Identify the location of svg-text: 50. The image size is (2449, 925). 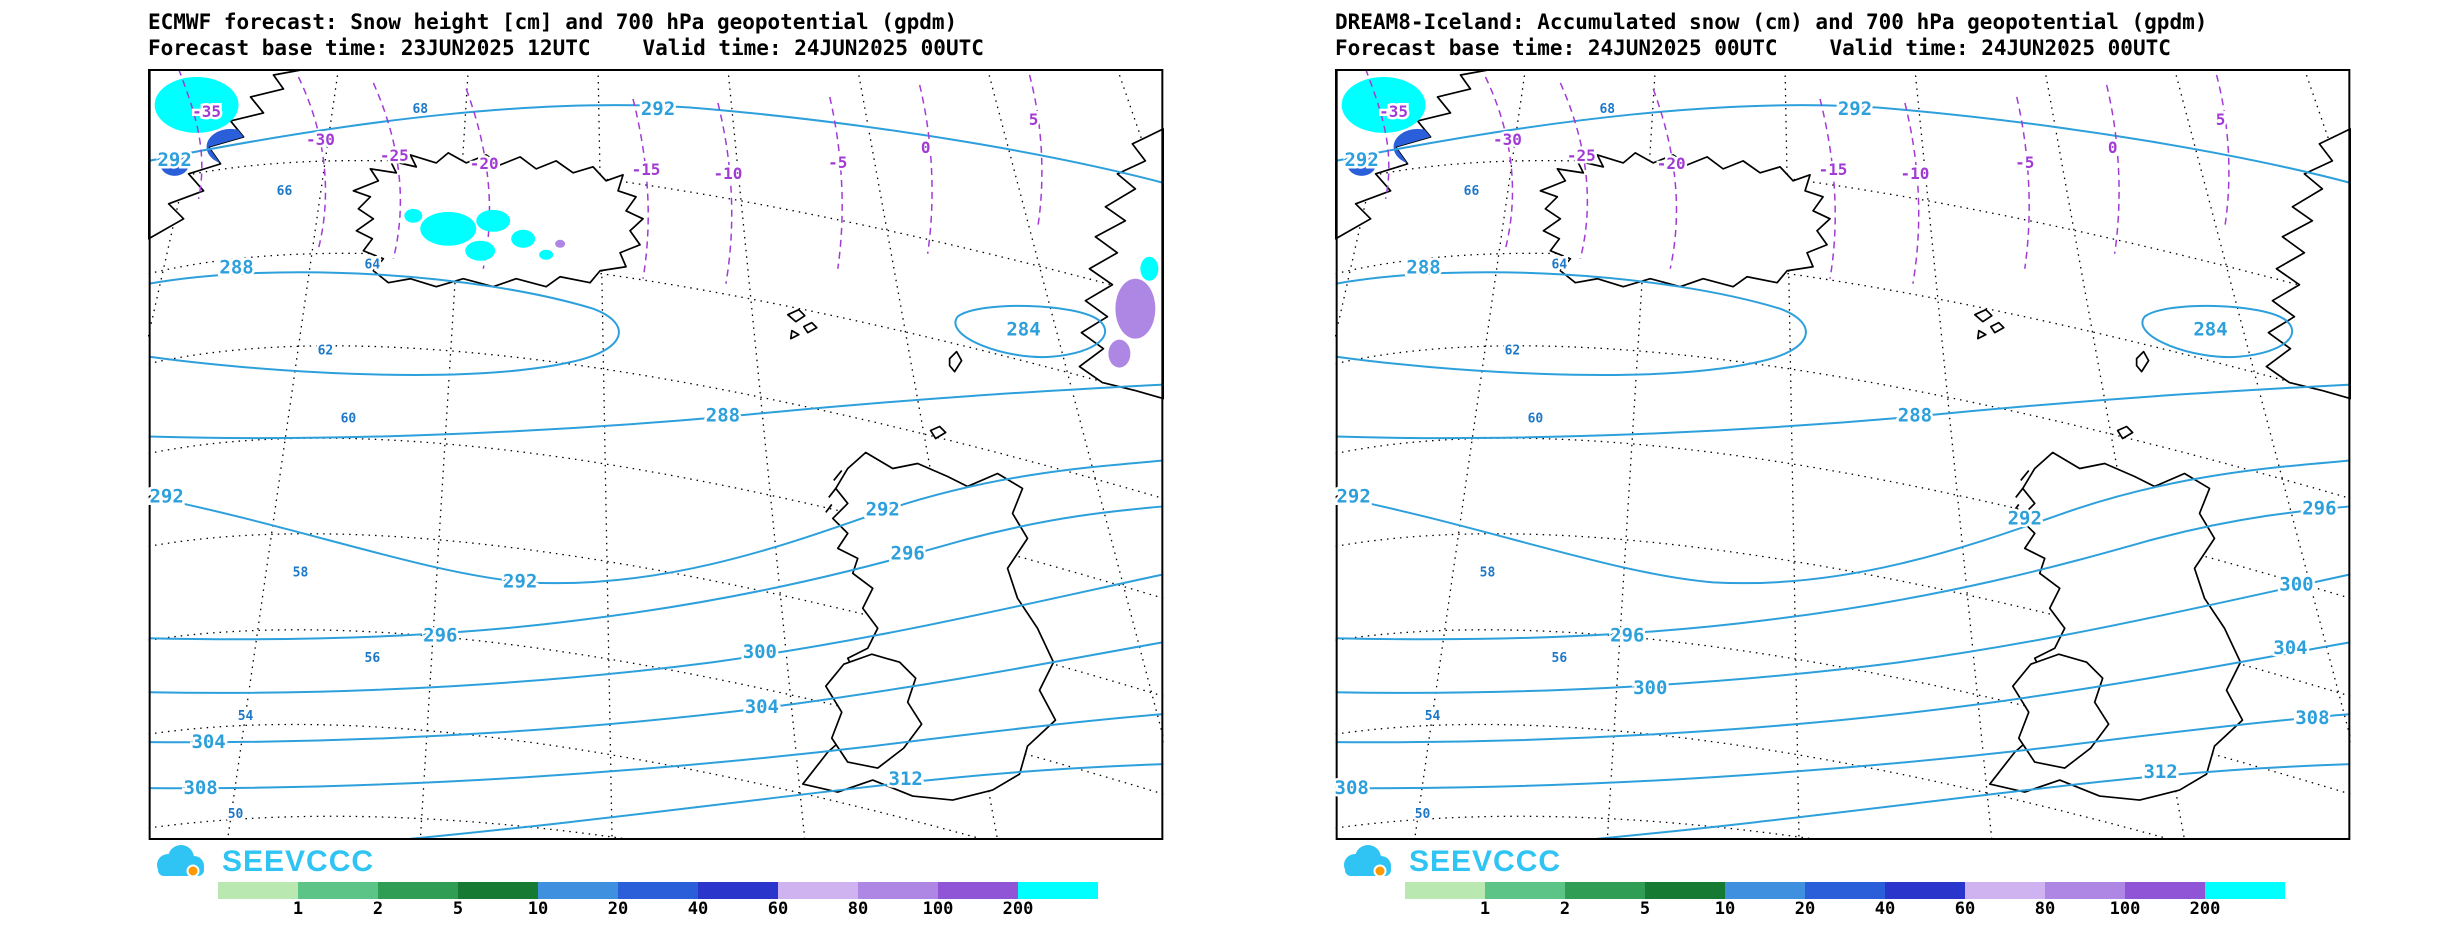
(1423, 814).